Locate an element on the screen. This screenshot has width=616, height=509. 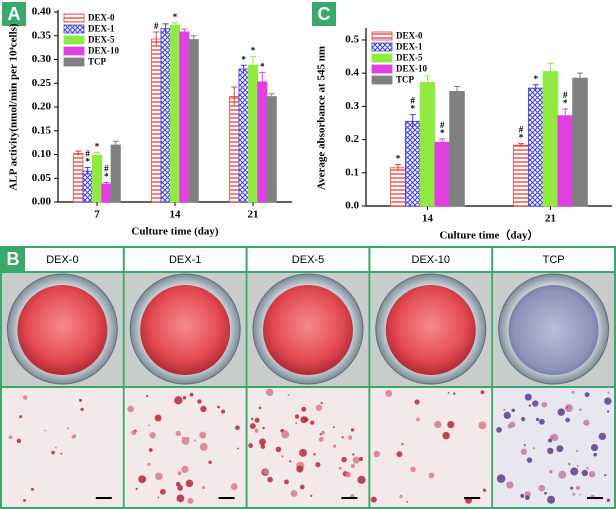
y-axis-label: ALP activity(nmol/min per 10⁴cells) is located at coordinates (14, 106).